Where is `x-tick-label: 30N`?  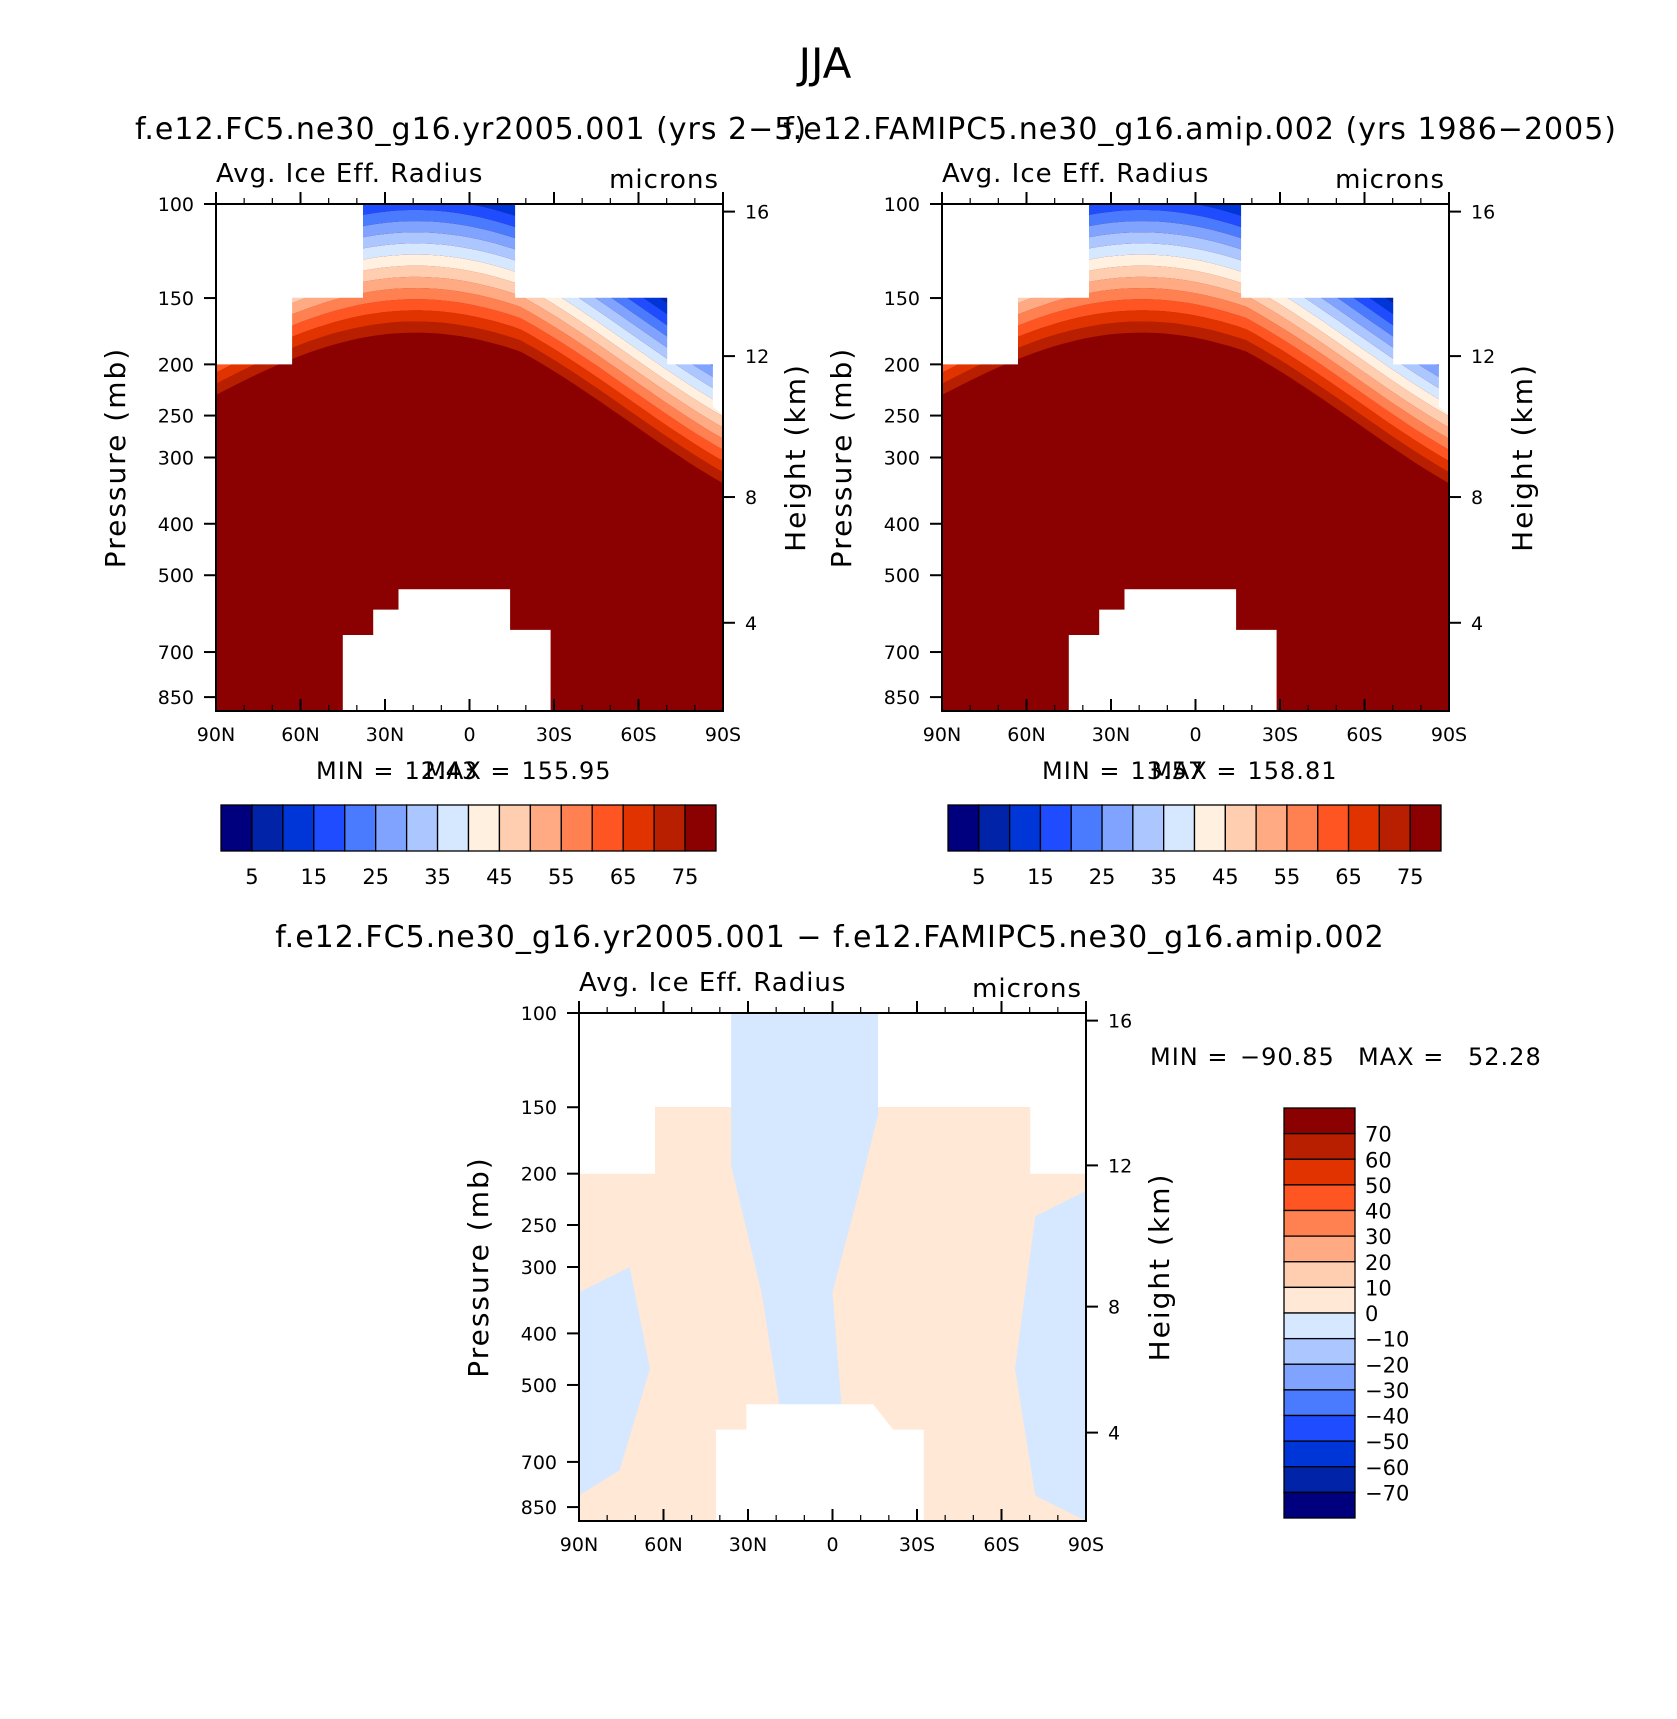
x-tick-label: 30N is located at coordinates (1111, 735).